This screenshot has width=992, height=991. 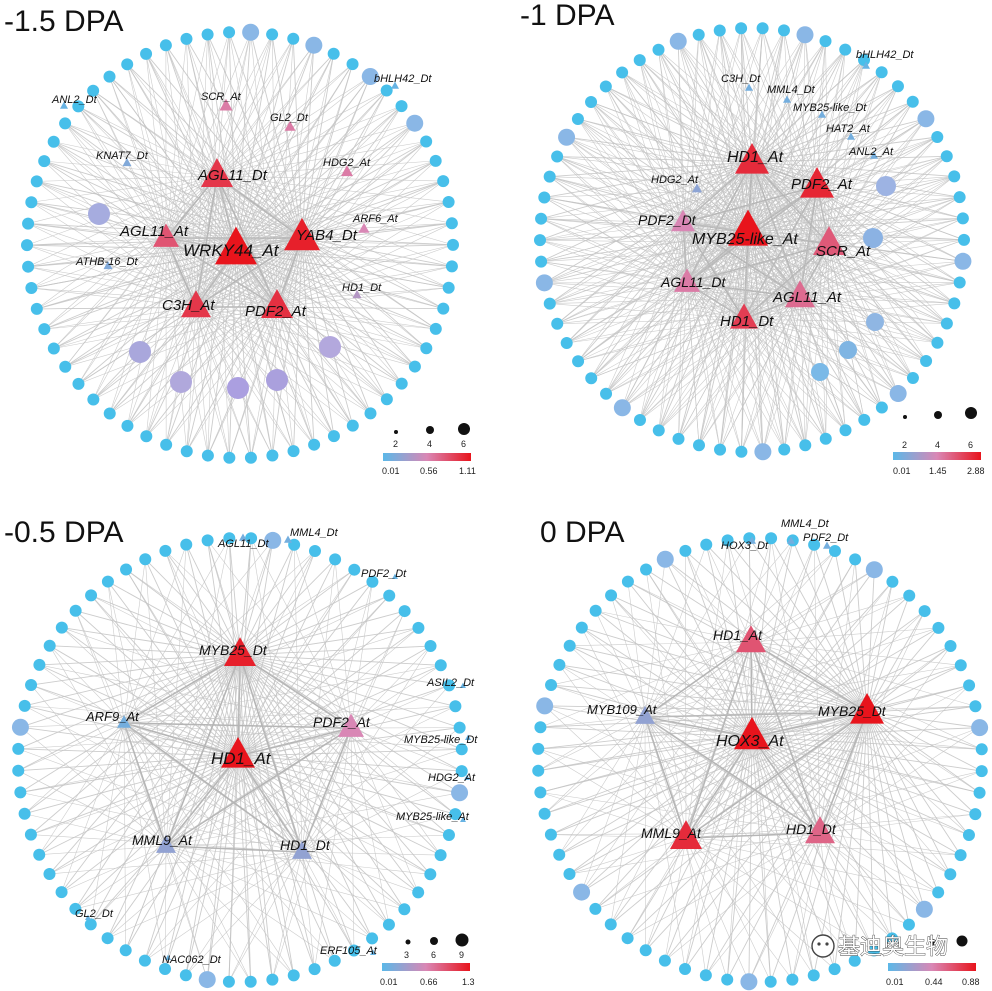 What do you see at coordinates (468, 982) in the screenshot?
I see `legend-scale-label: 1.3` at bounding box center [468, 982].